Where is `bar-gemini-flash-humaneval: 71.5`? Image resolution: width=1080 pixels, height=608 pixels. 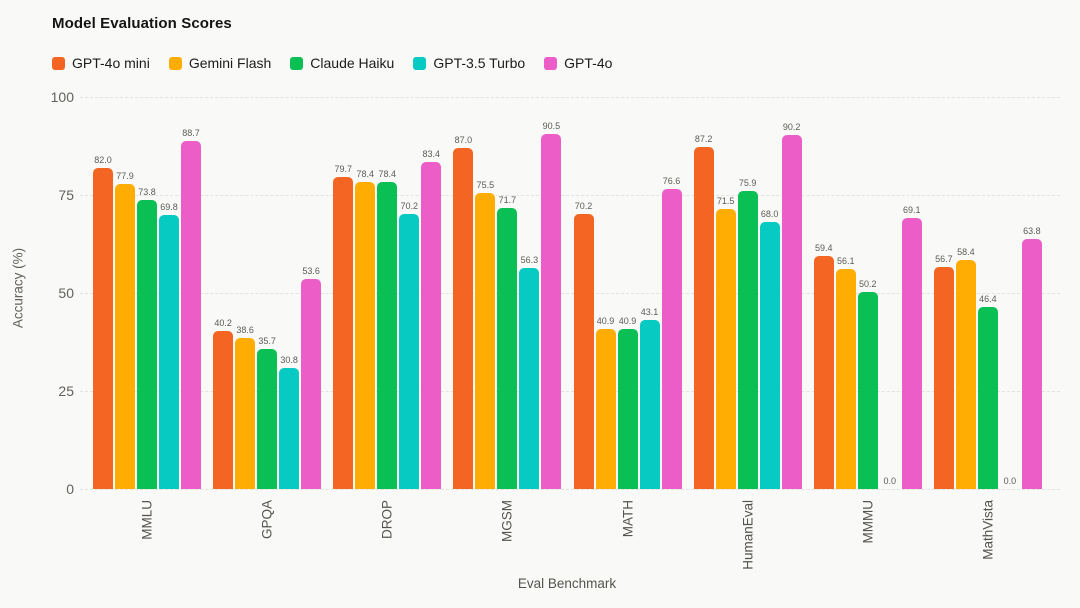 bar-gemini-flash-humaneval: 71.5 is located at coordinates (725, 342).